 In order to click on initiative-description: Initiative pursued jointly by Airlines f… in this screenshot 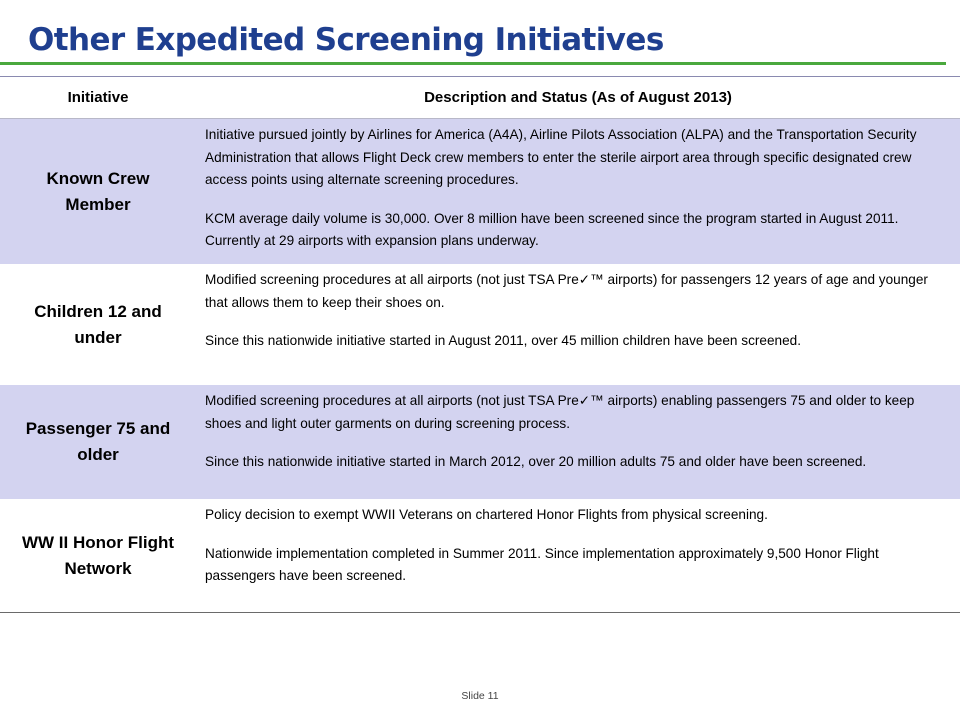, I will do `click(576, 188)`.